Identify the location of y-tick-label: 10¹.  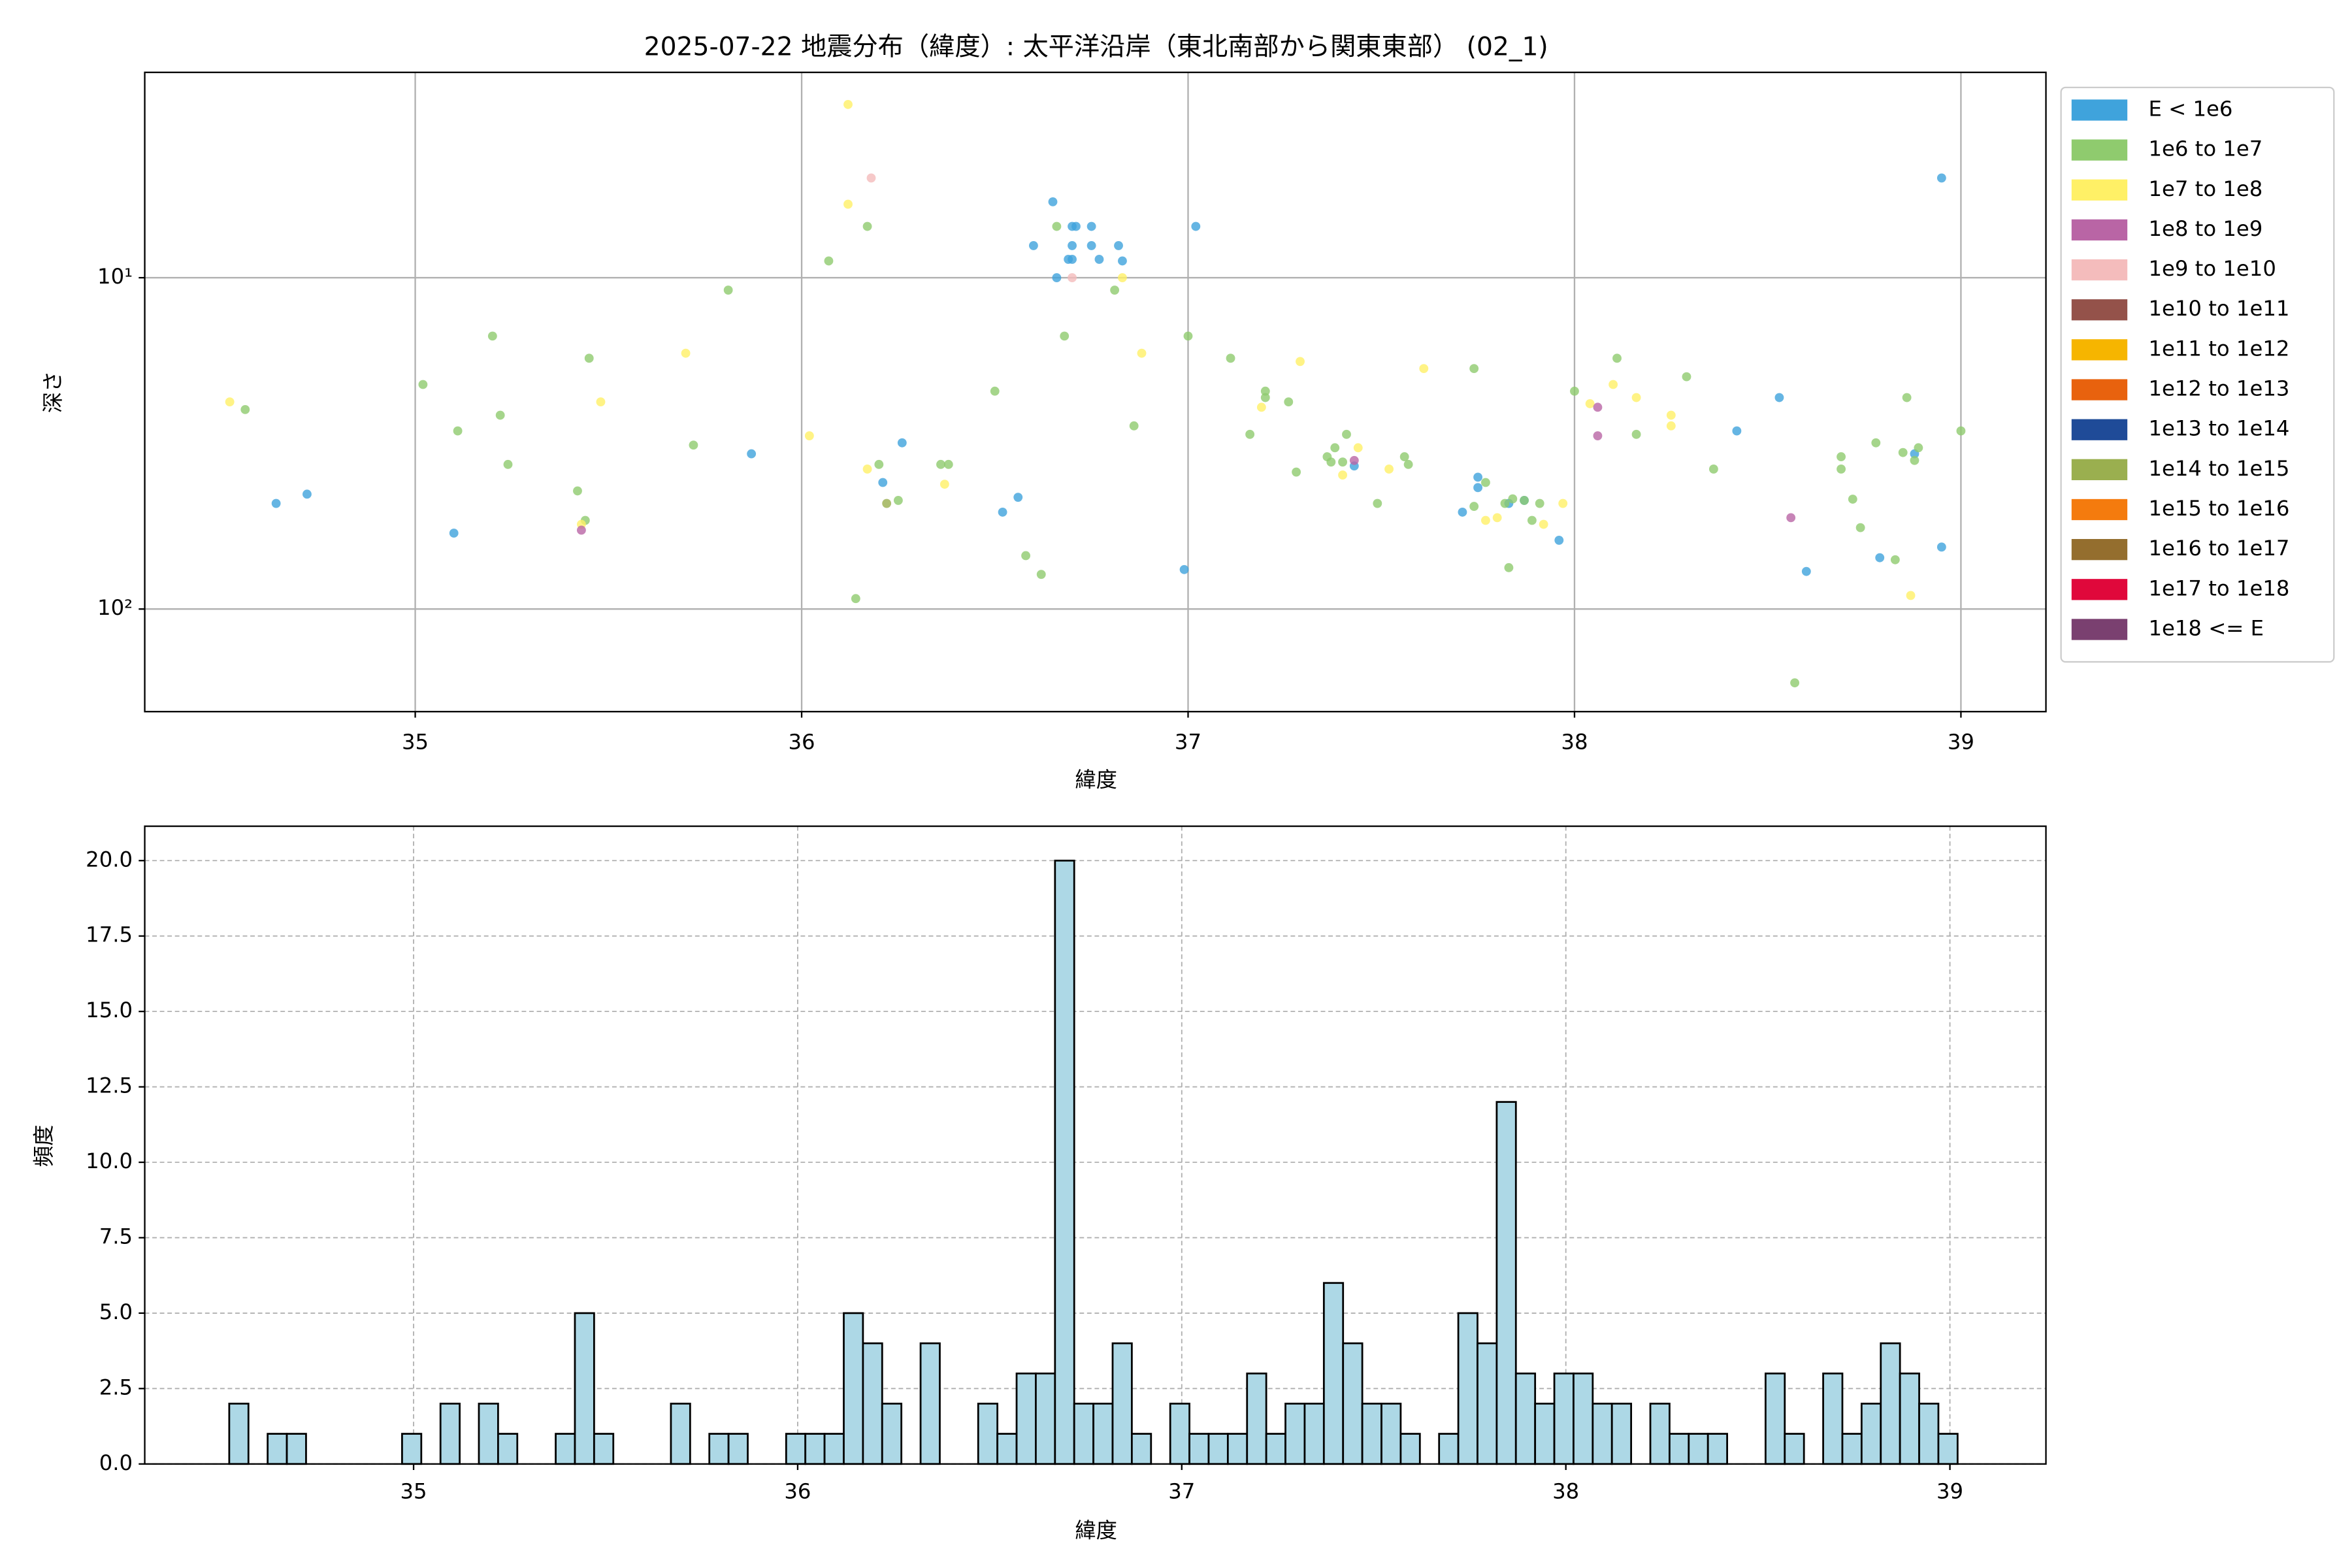
(115, 276).